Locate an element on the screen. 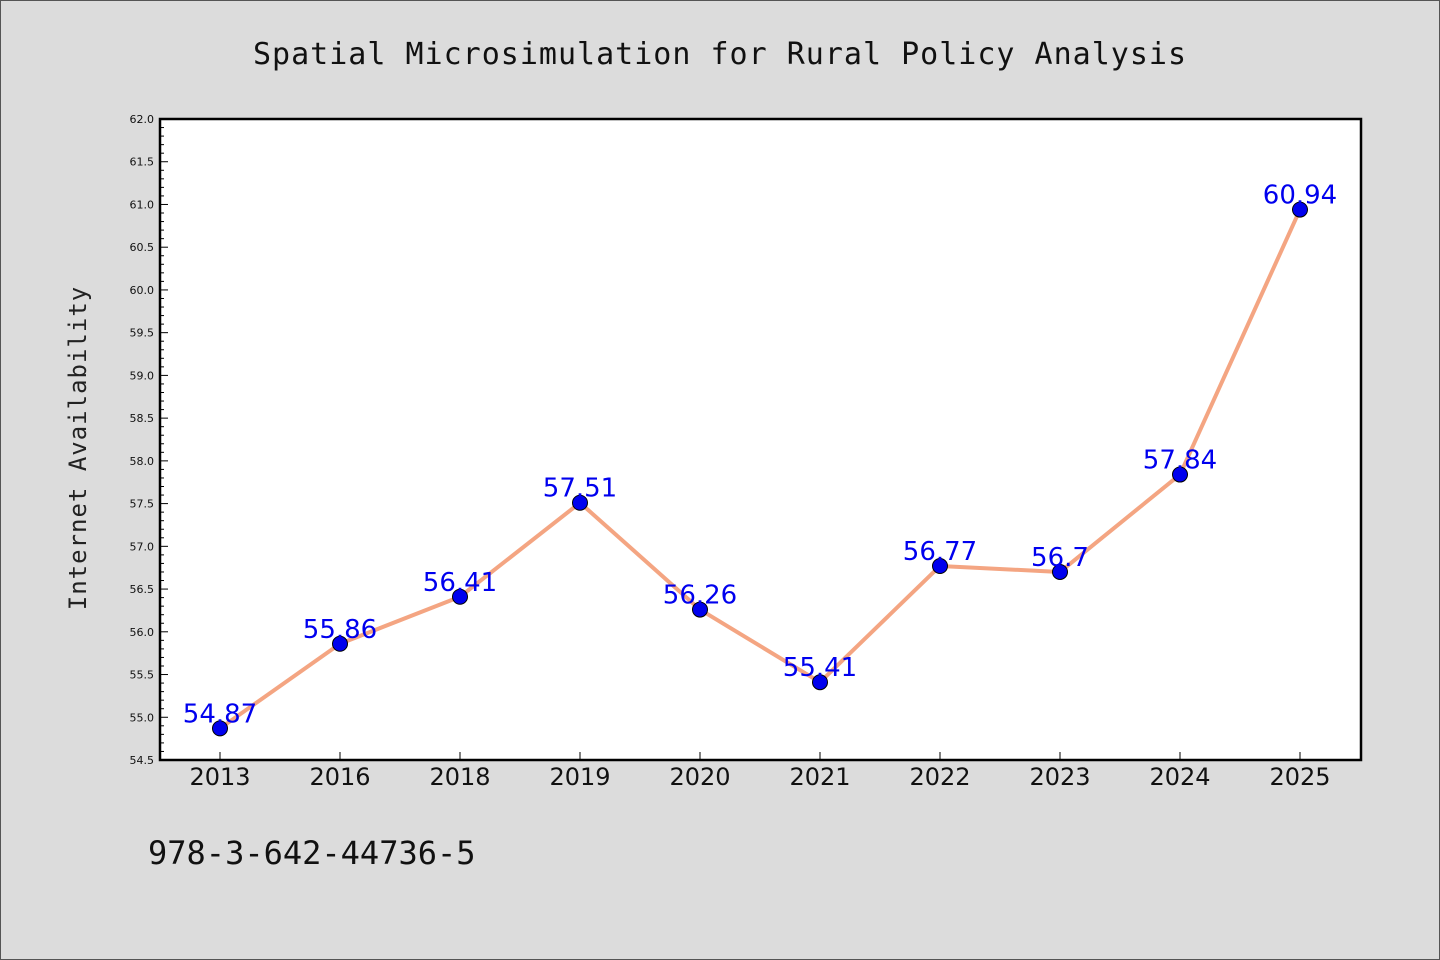 The image size is (1440, 960). x-tick-label: 2019 is located at coordinates (579, 777).